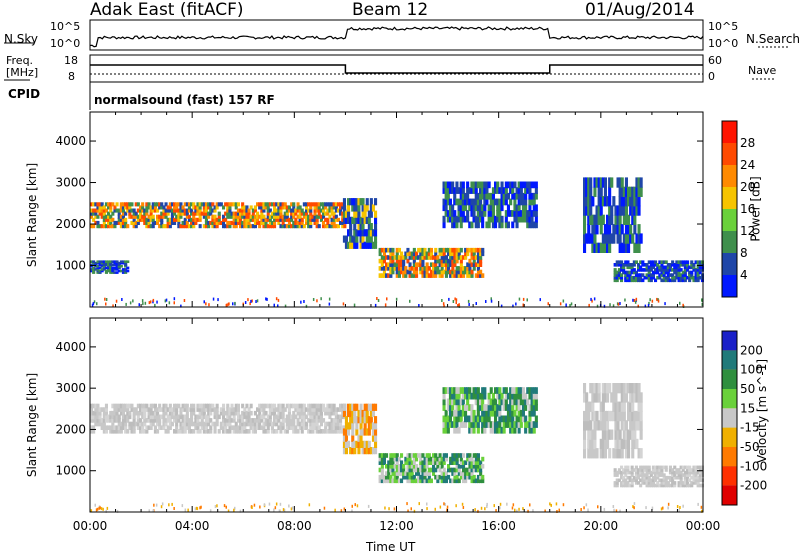 The image size is (800, 554). What do you see at coordinates (753, 486) in the screenshot?
I see `velocity-colorbar-tick: -200` at bounding box center [753, 486].